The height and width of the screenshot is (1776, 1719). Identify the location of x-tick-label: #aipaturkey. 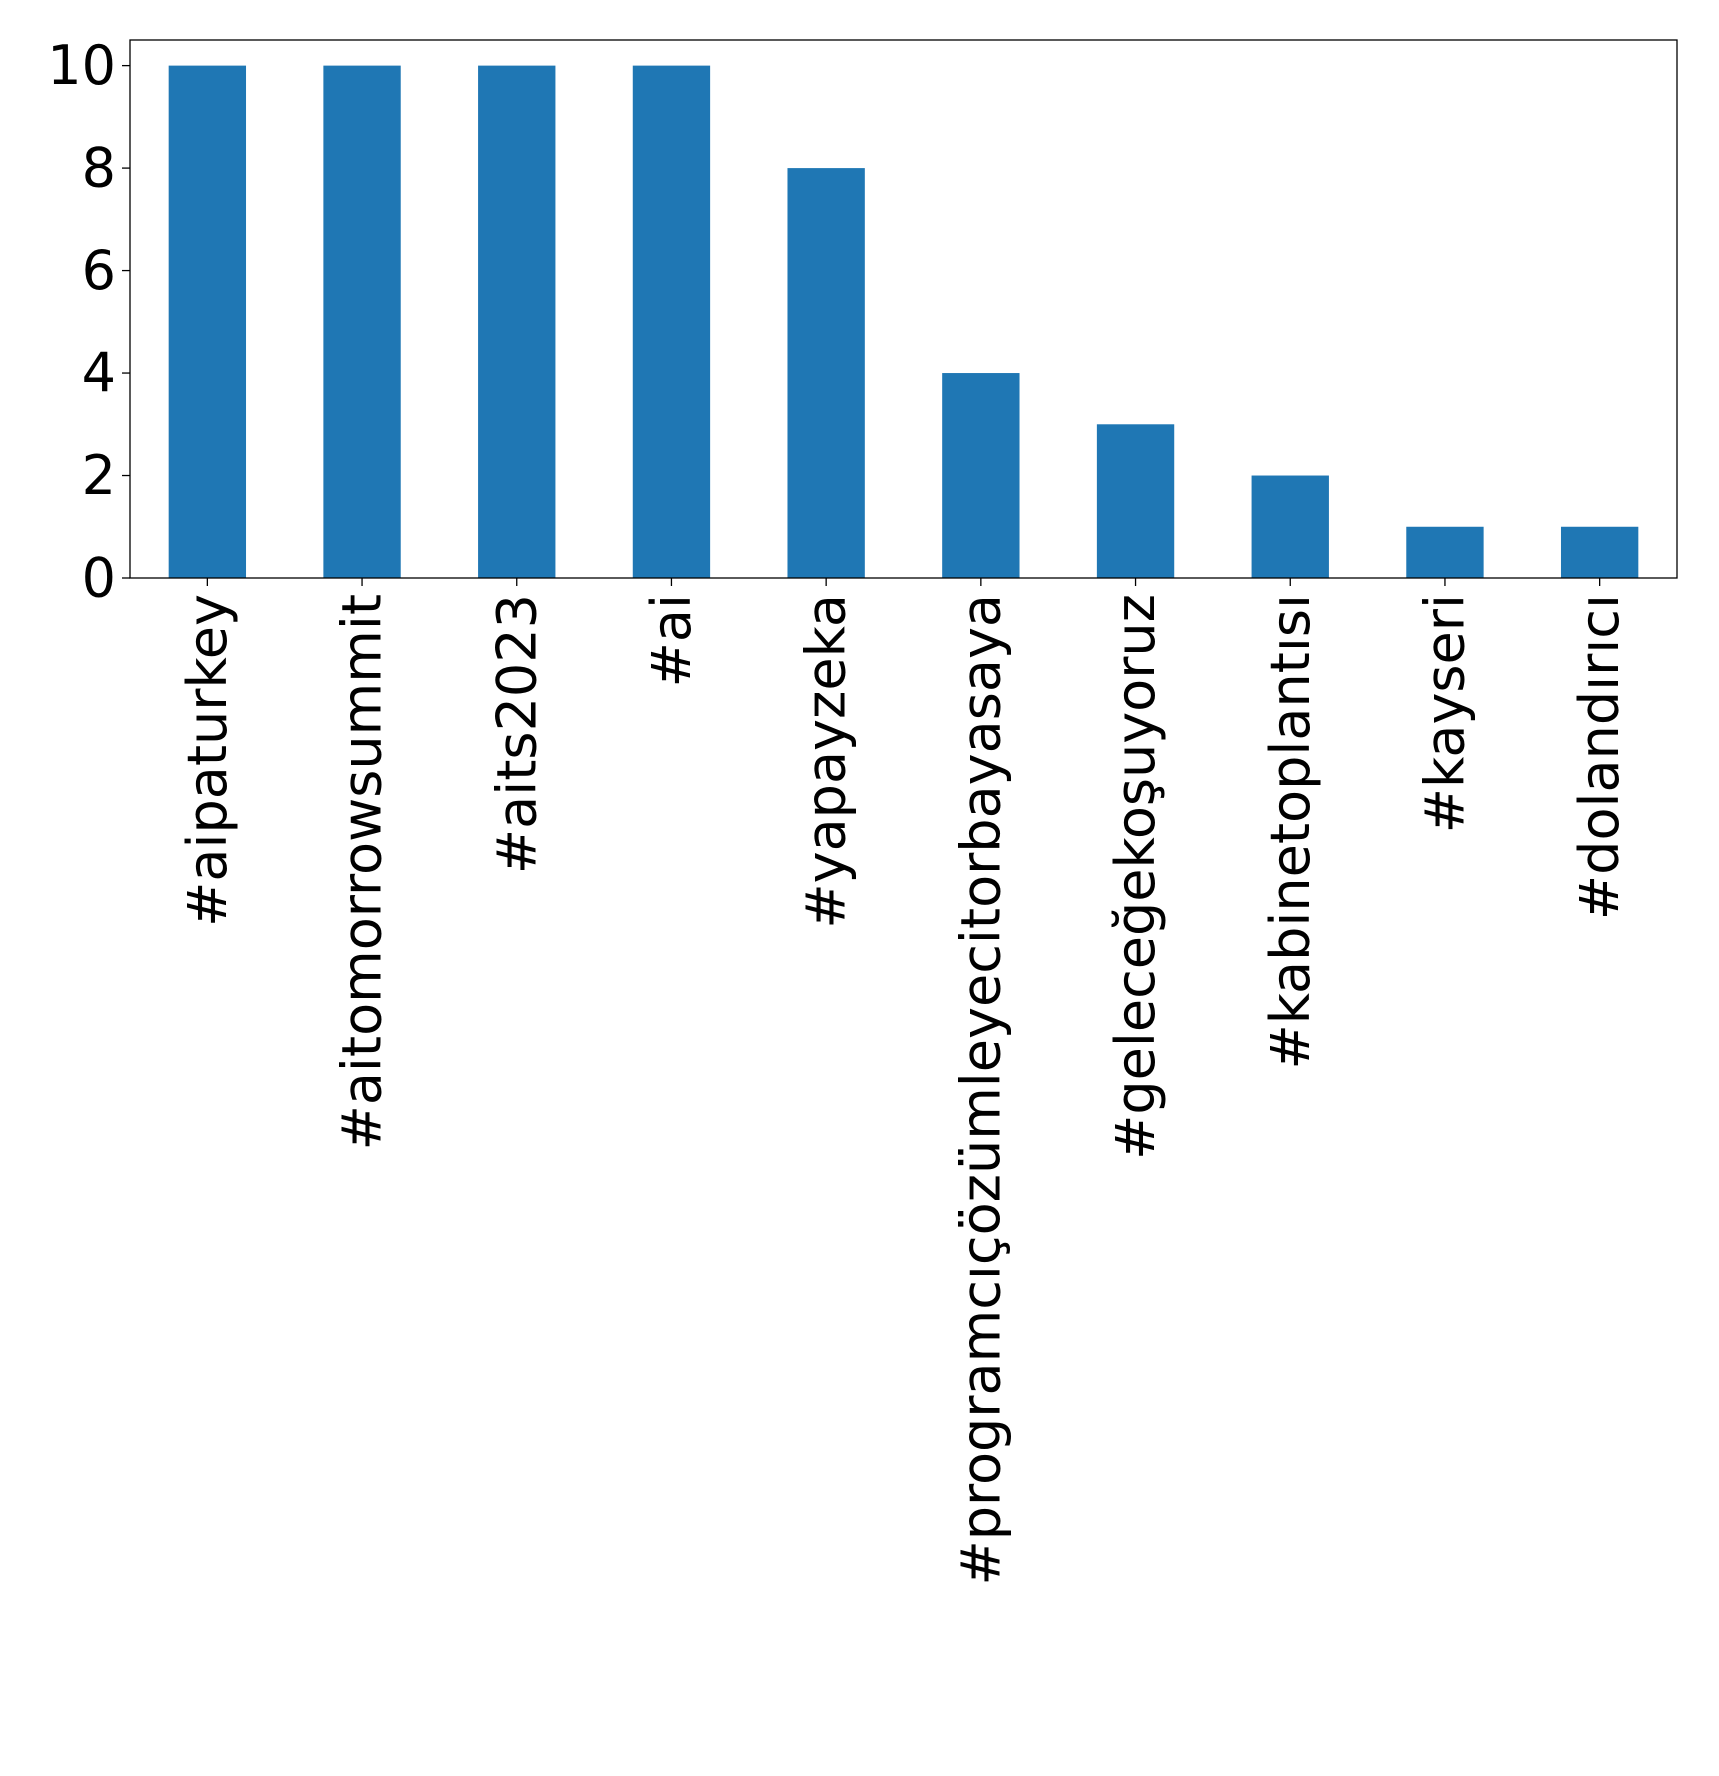
(207, 760).